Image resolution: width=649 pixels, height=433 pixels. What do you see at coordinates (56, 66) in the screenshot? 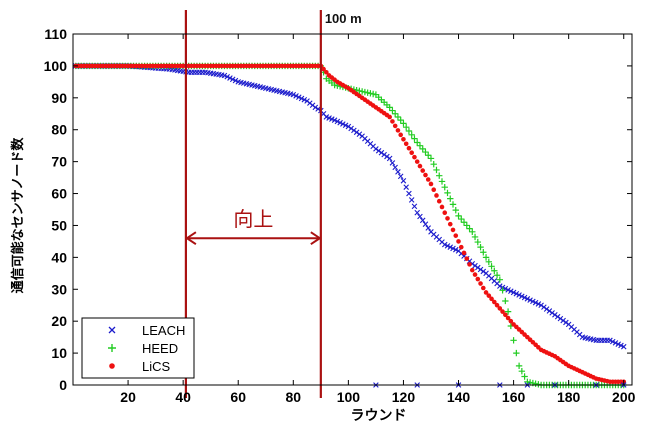
I see `y-tick-label: 100` at bounding box center [56, 66].